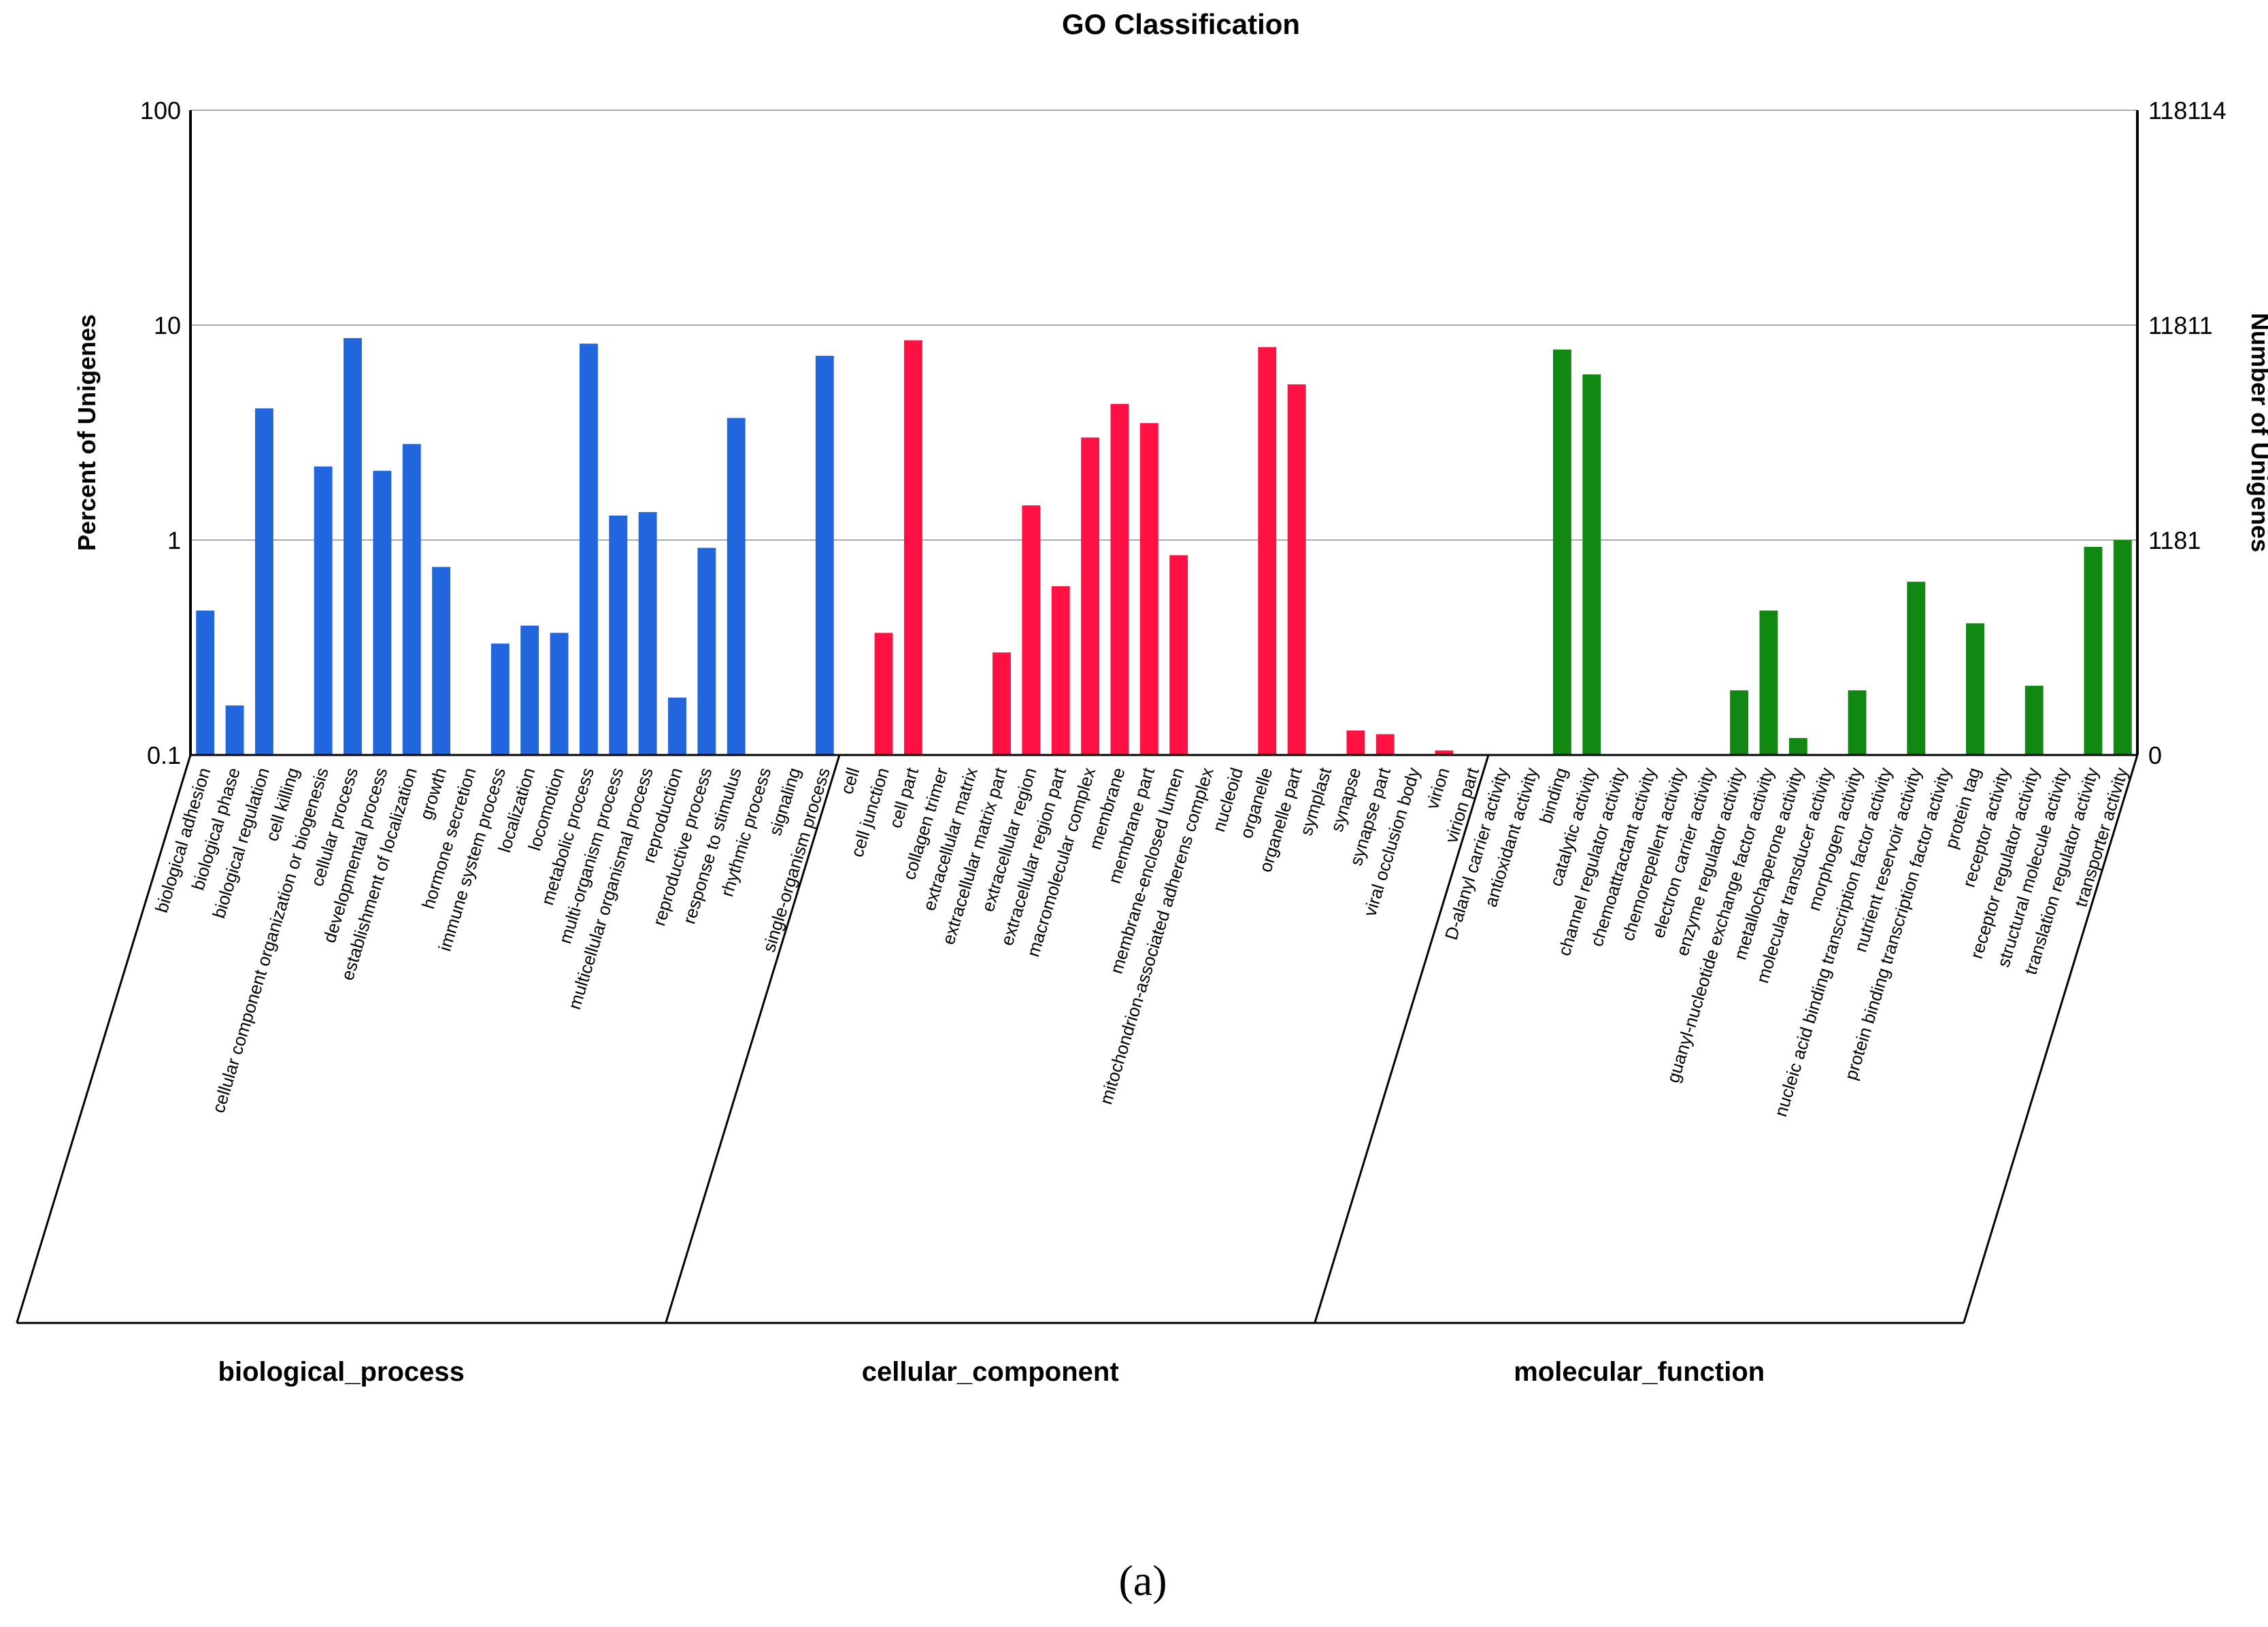 The width and height of the screenshot is (2268, 1627). What do you see at coordinates (1640, 1372) in the screenshot?
I see `group-label: molecular_function` at bounding box center [1640, 1372].